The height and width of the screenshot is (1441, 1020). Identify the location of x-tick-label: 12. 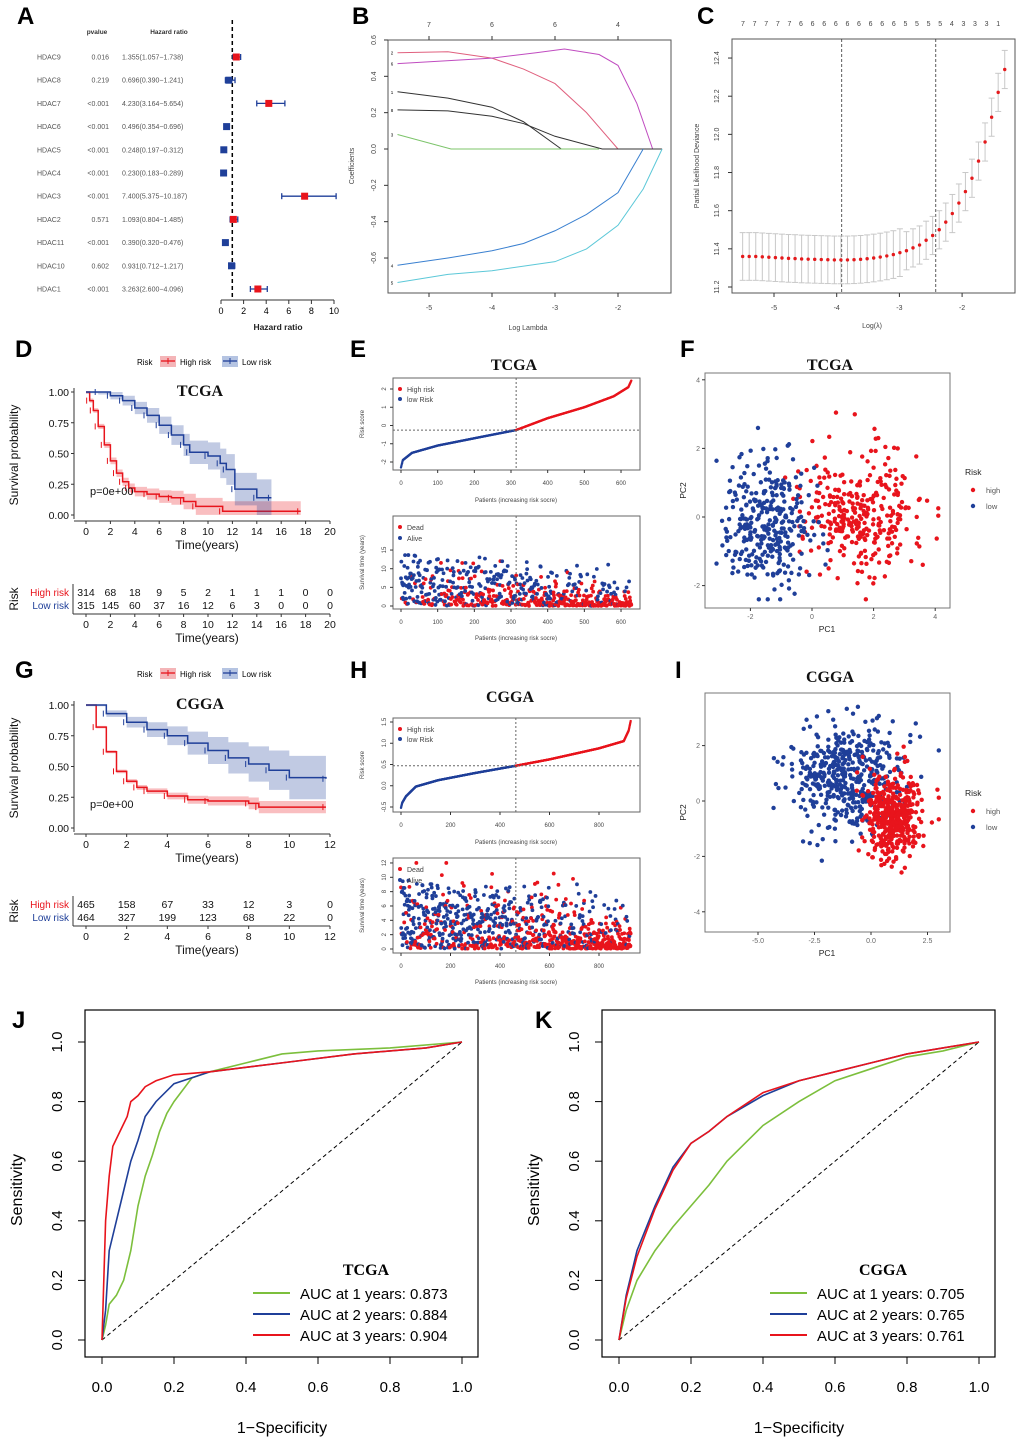
(233, 532).